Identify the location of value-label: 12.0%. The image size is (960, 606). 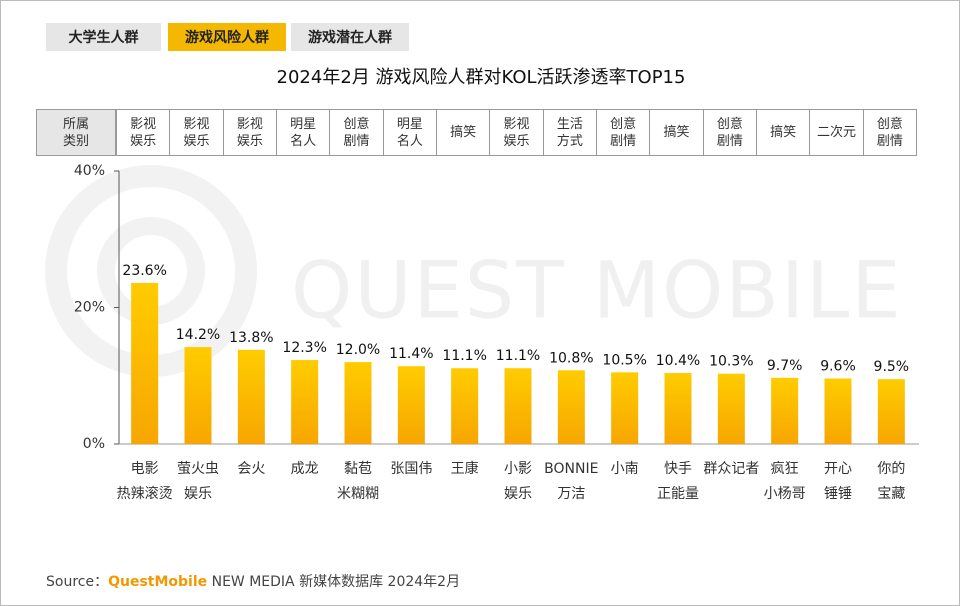
(358, 350).